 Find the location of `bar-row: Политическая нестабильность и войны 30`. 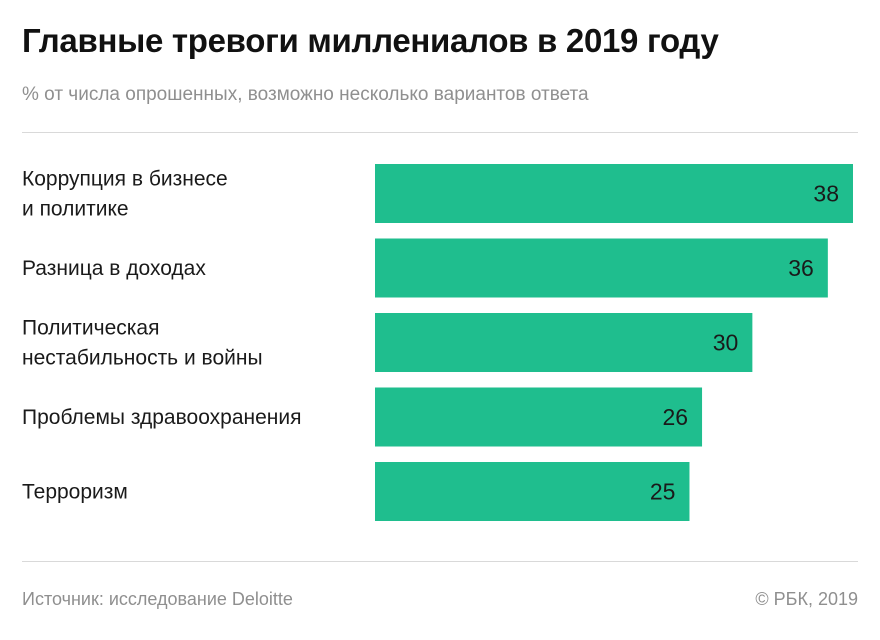

bar-row: Политическая нестабильность и войны 30 is located at coordinates (387, 342).